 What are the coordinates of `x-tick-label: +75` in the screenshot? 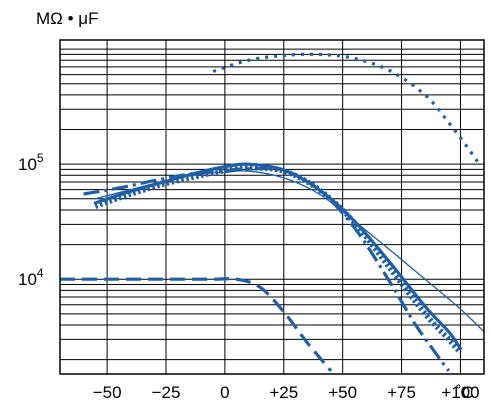 It's located at (401, 392).